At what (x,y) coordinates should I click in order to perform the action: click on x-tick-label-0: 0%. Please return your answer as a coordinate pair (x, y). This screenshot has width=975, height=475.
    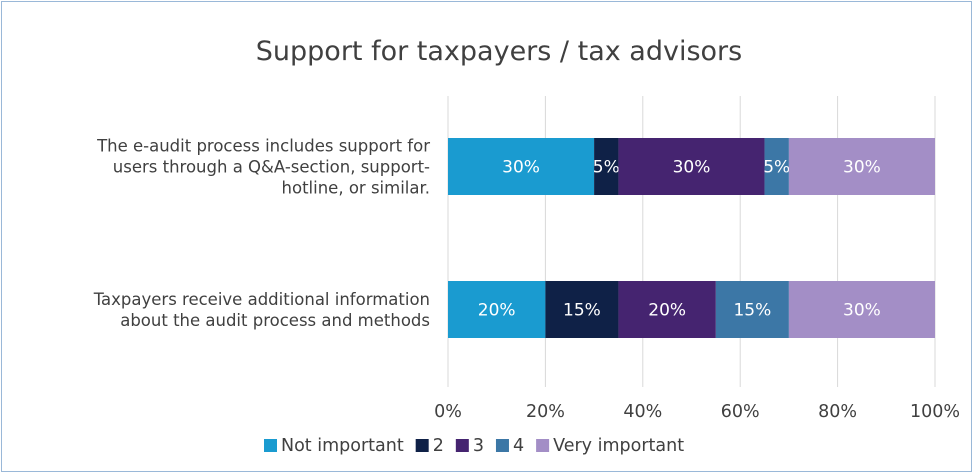
    Looking at the image, I should click on (448, 412).